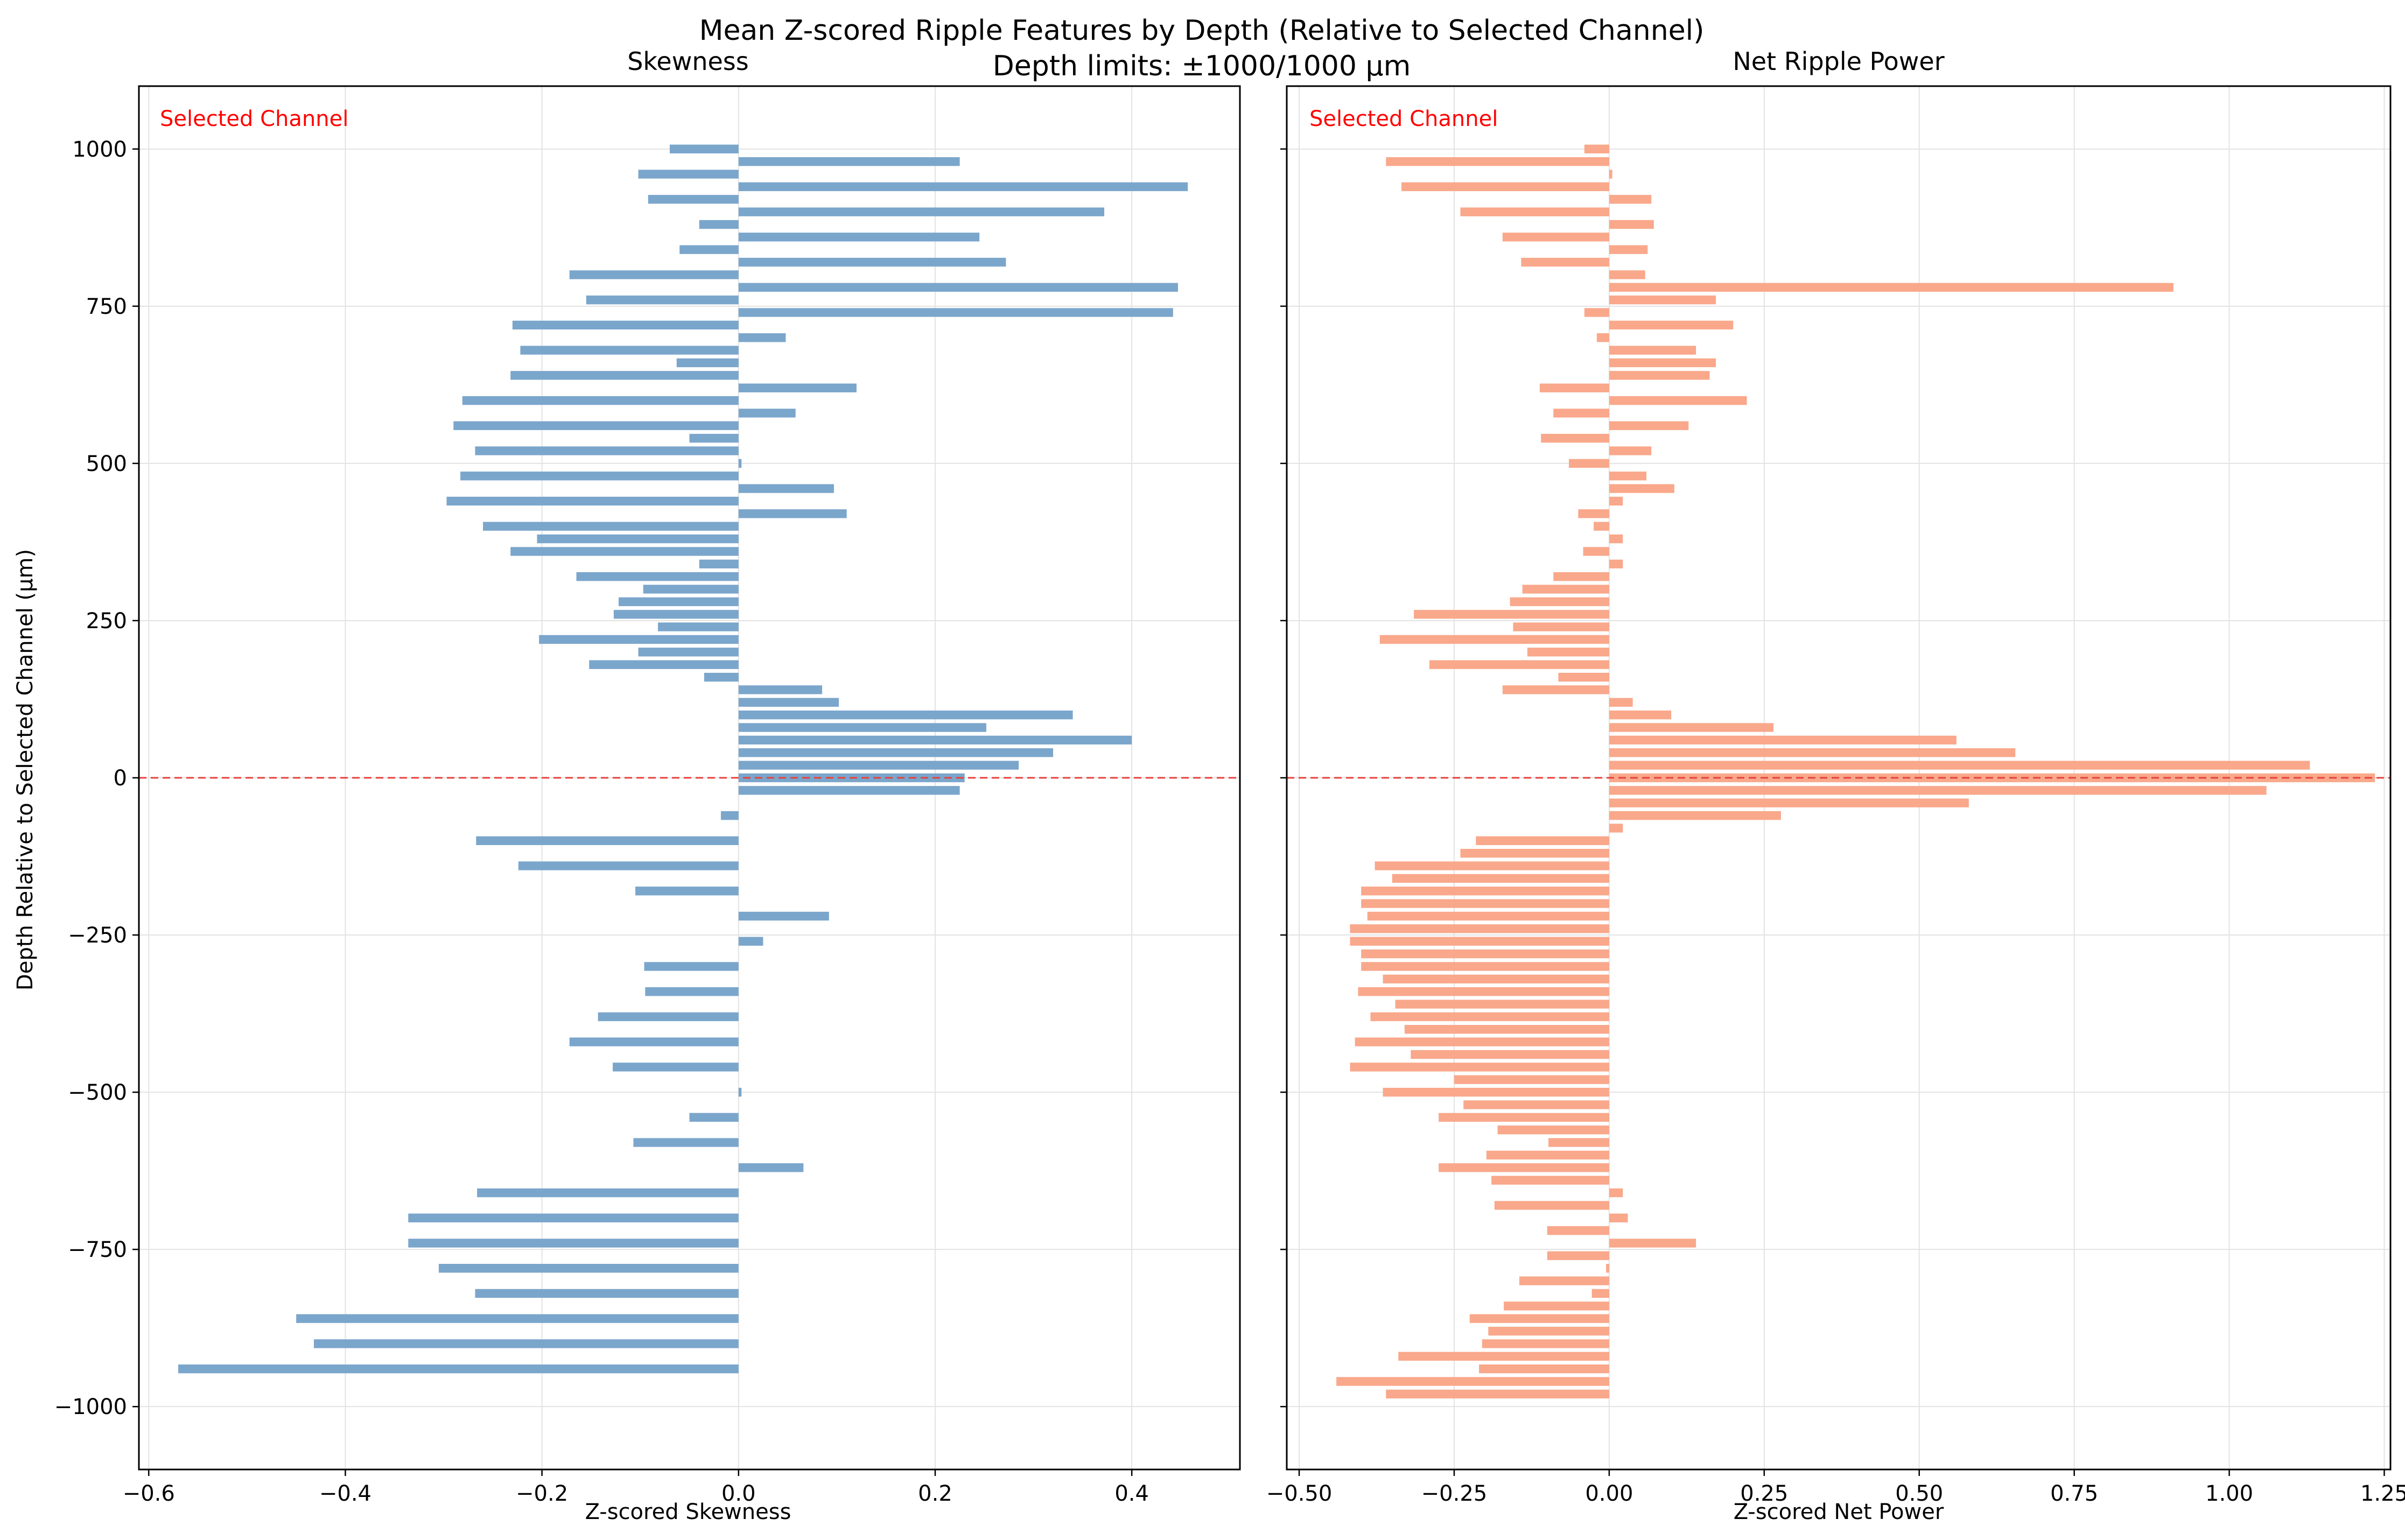 This screenshot has height=1540, width=2405. I want to click on net-power-x-tick-label: 0.25, so click(1764, 1493).